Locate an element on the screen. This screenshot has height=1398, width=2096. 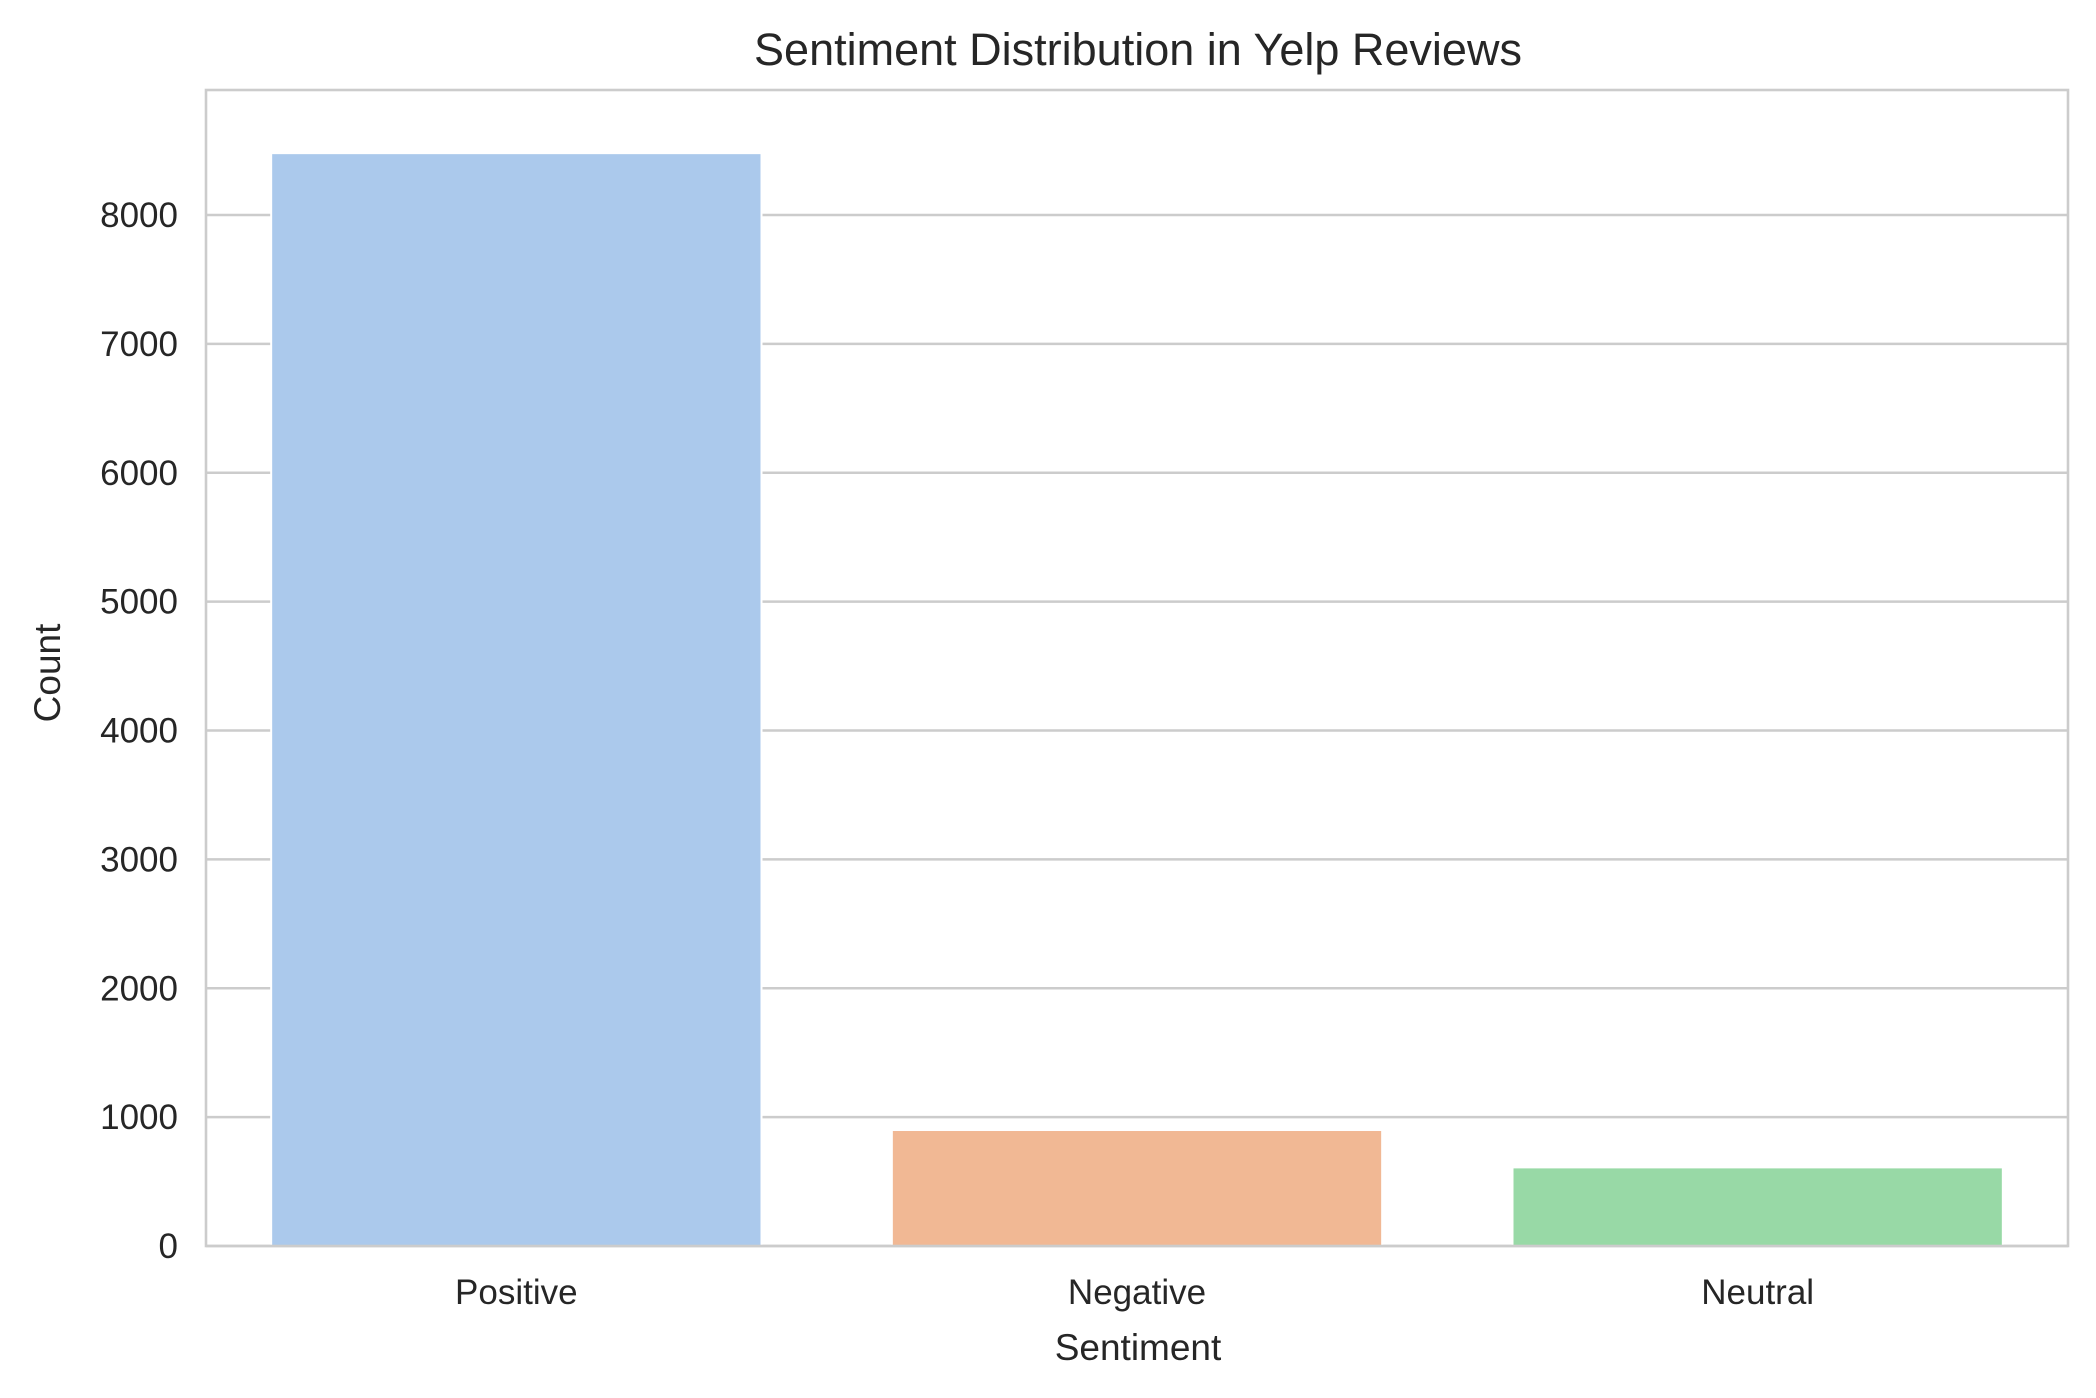
x-axis-label: Sentiment is located at coordinates (1138, 1347).